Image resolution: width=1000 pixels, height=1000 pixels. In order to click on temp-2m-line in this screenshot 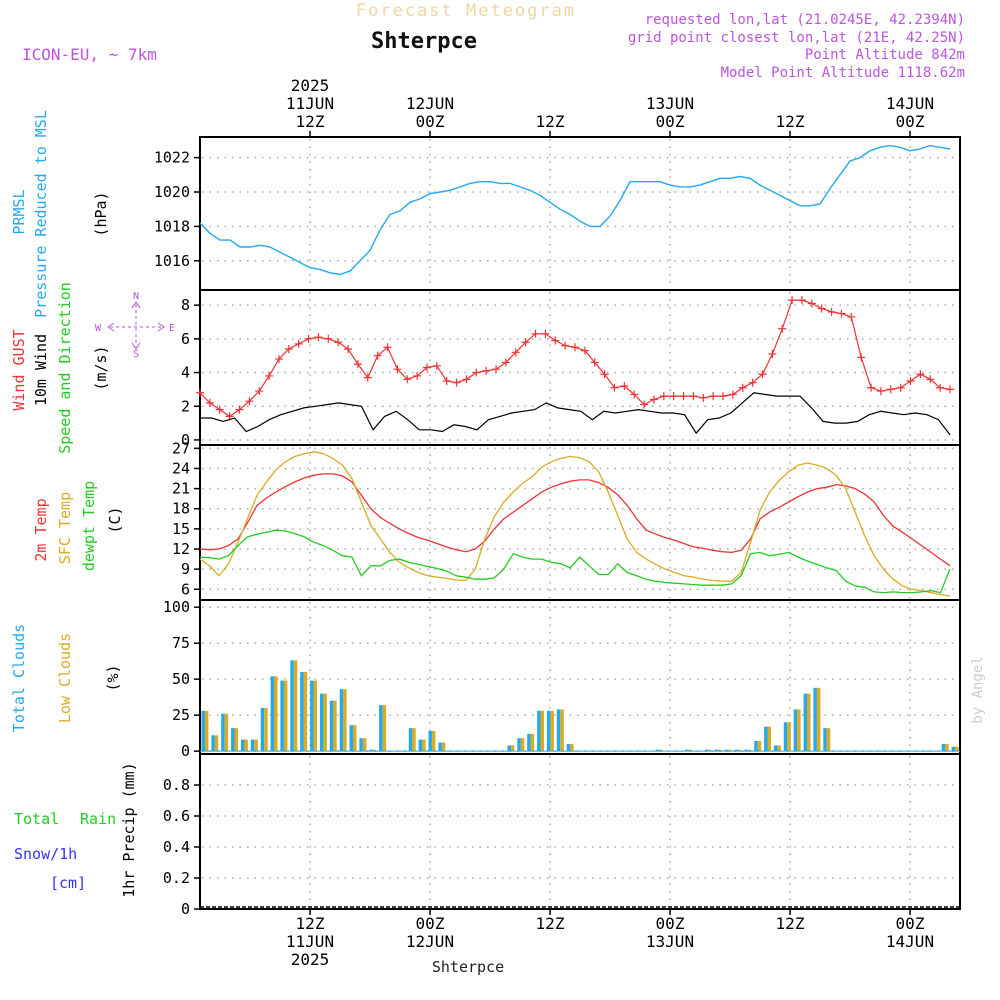, I will do `click(575, 520)`.